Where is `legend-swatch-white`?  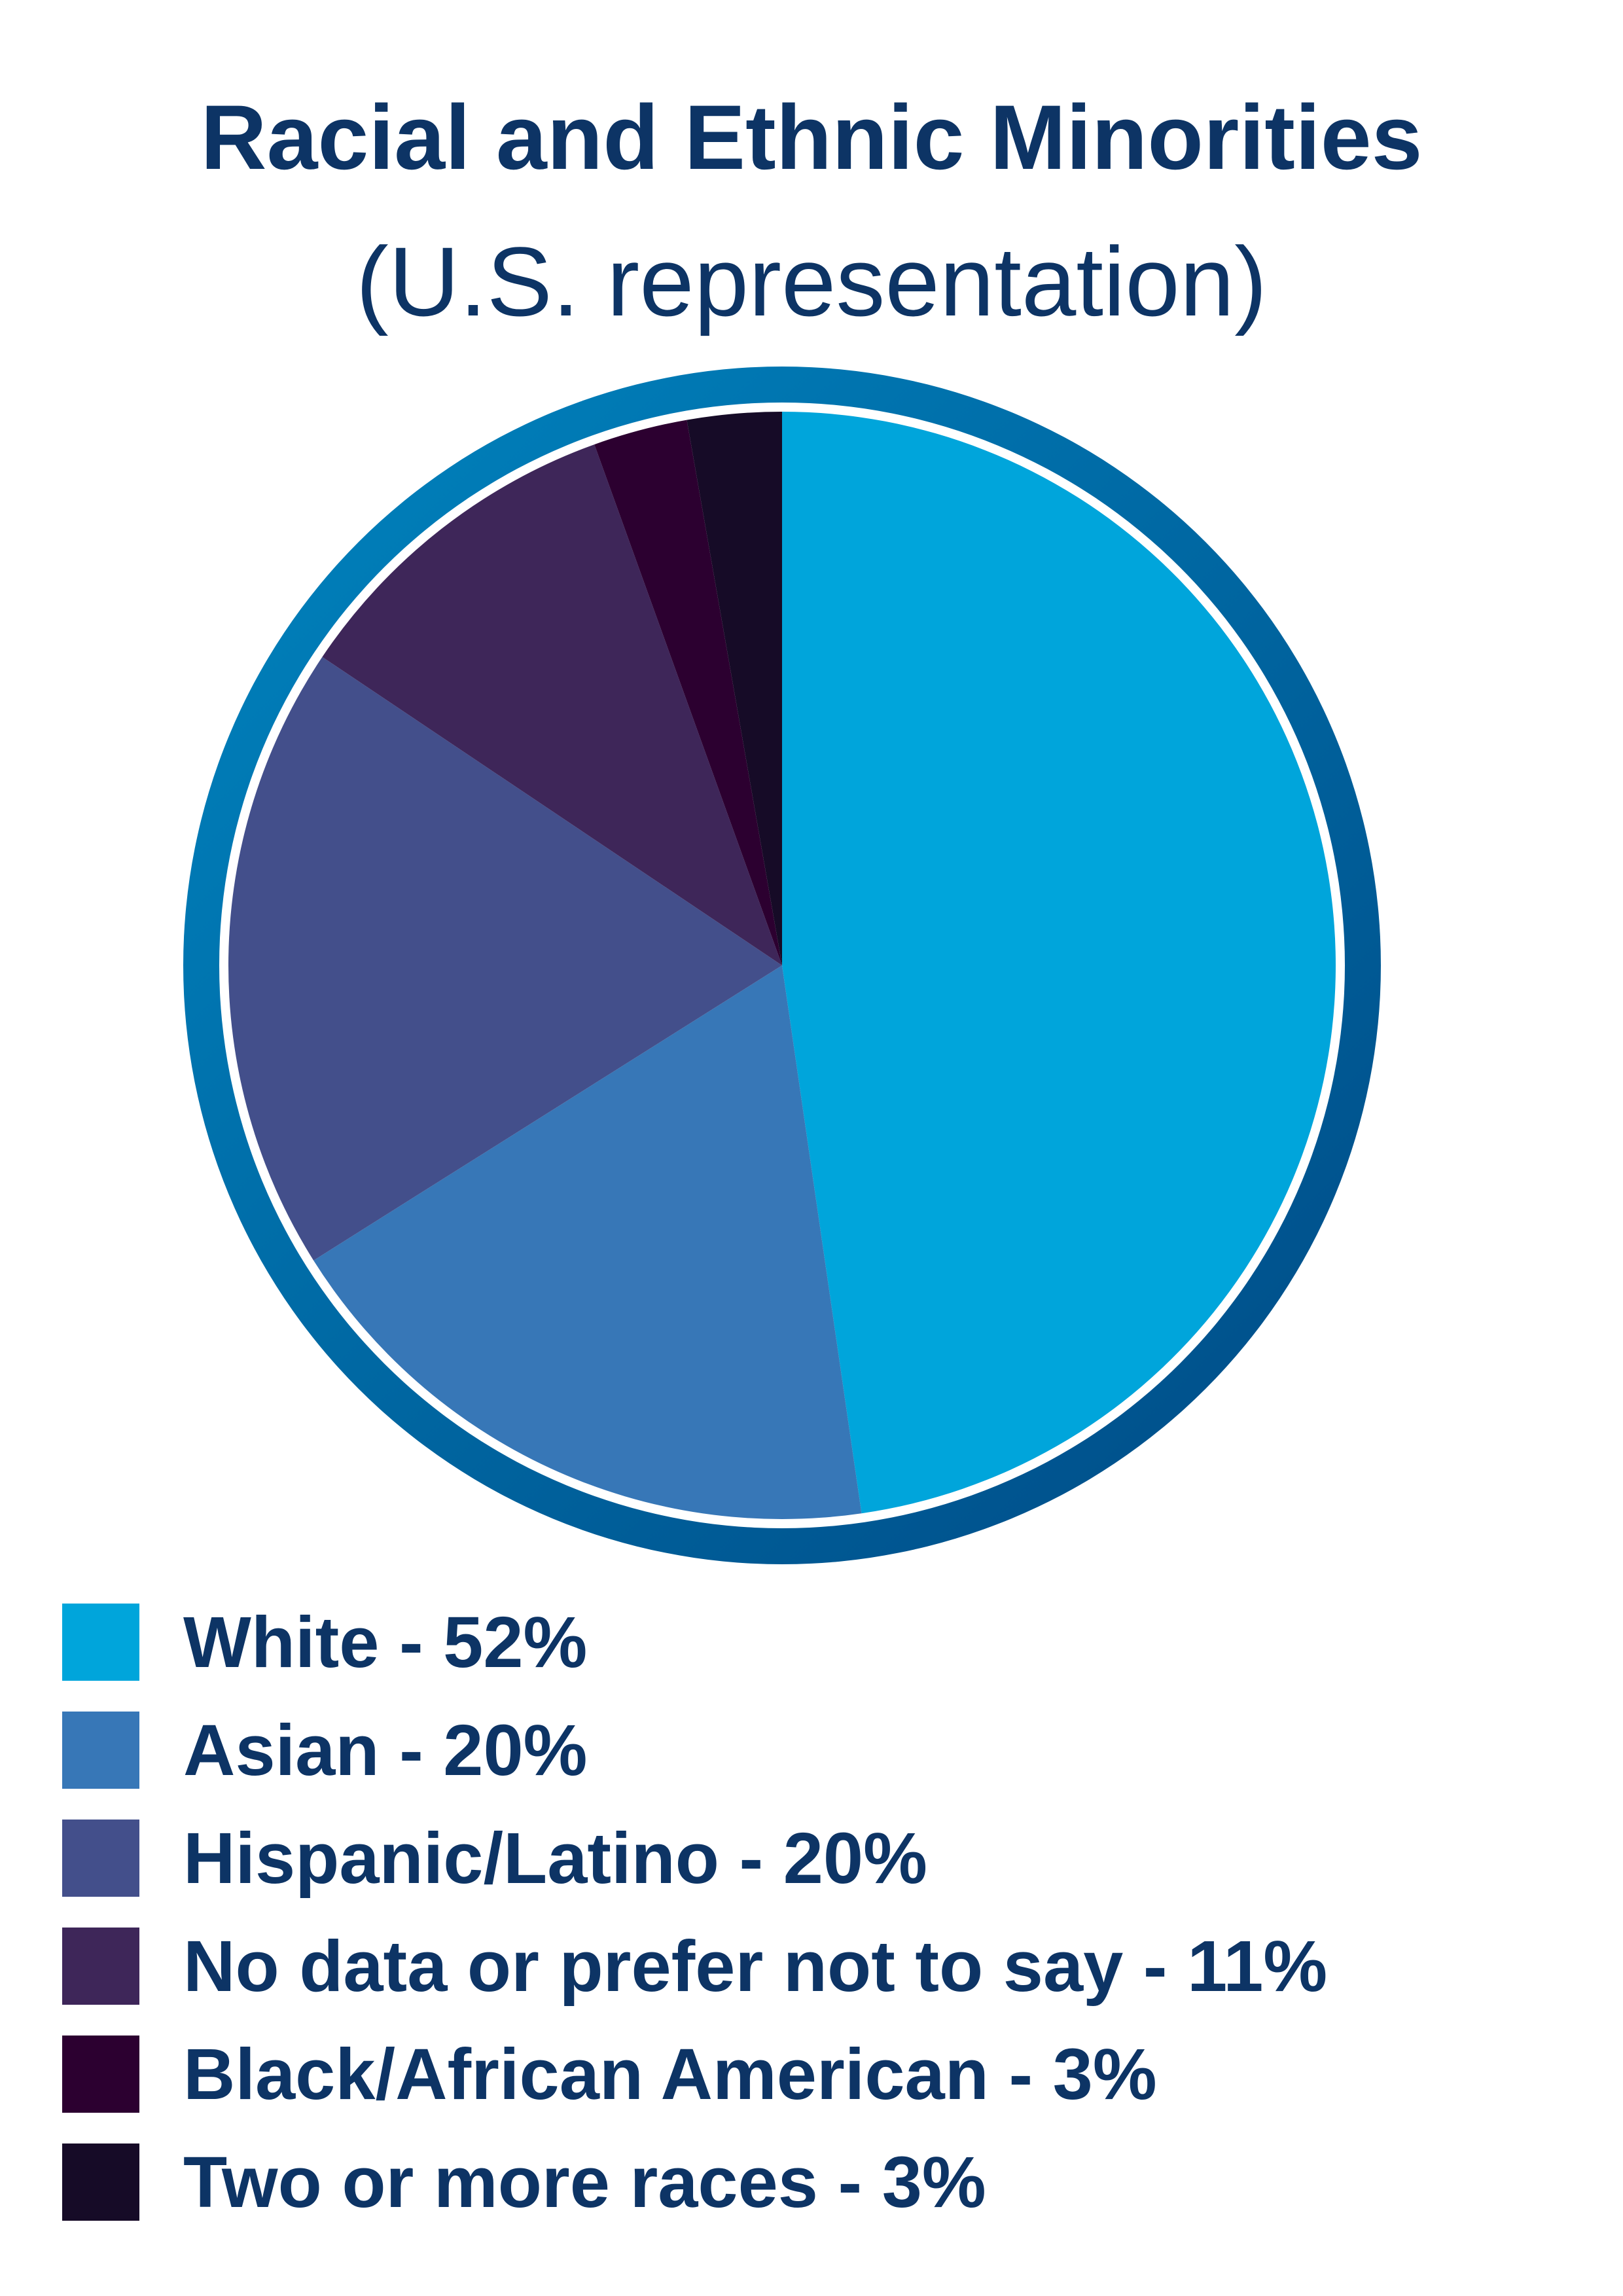
legend-swatch-white is located at coordinates (101, 1642).